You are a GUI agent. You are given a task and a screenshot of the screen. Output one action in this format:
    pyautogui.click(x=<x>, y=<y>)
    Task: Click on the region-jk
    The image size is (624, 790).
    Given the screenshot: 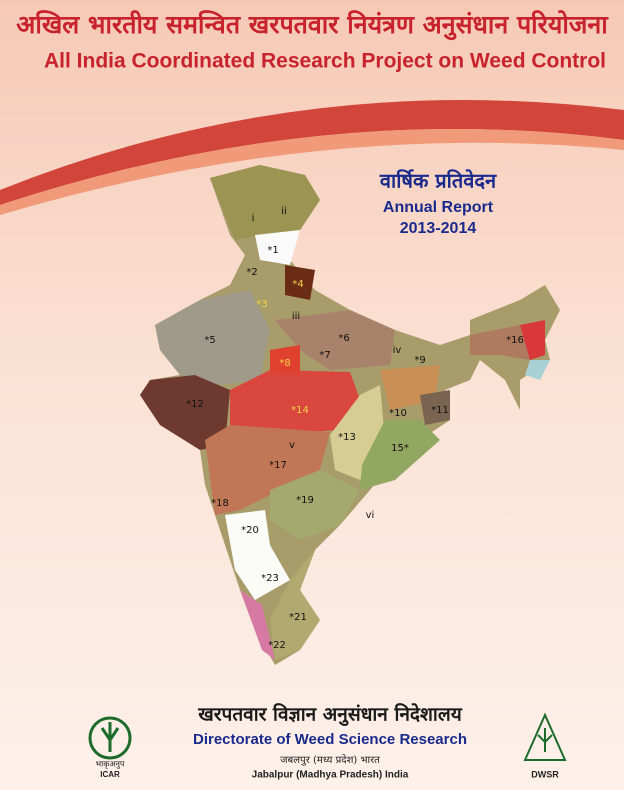 What is the action you would take?
    pyautogui.click(x=265, y=202)
    